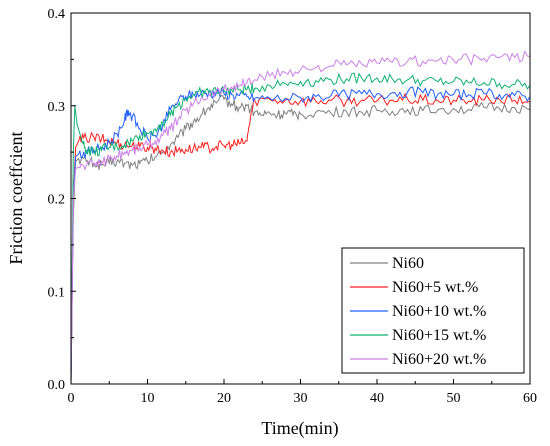 Image resolution: width=550 pixels, height=446 pixels. What do you see at coordinates (530, 398) in the screenshot?
I see `x-tick-label: 60` at bounding box center [530, 398].